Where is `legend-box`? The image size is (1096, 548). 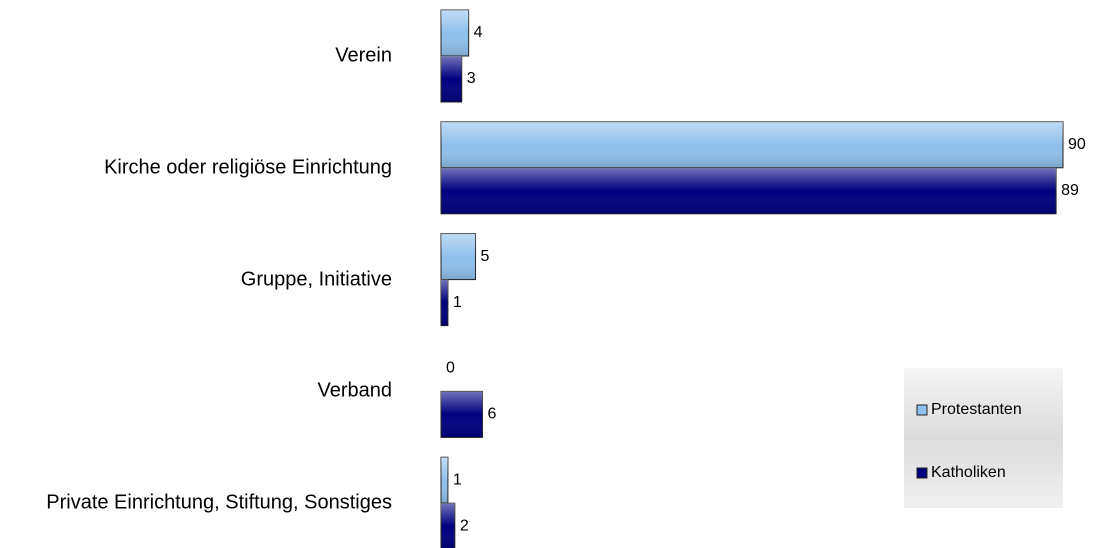 legend-box is located at coordinates (983, 438).